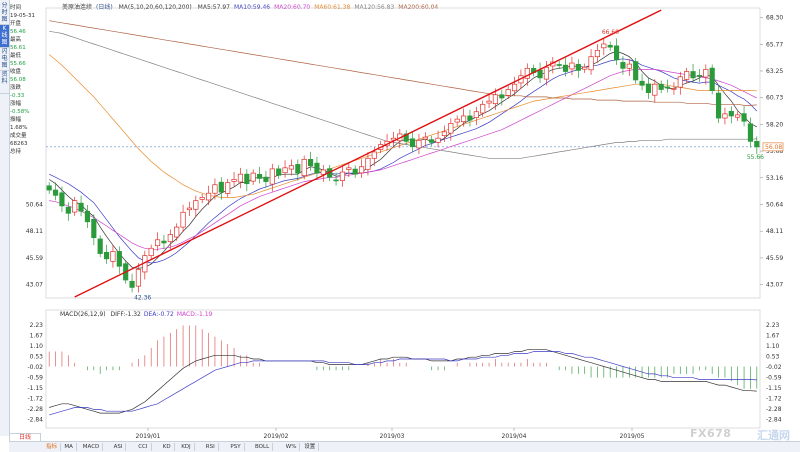  I want to click on info-label: 最高, so click(16, 40).